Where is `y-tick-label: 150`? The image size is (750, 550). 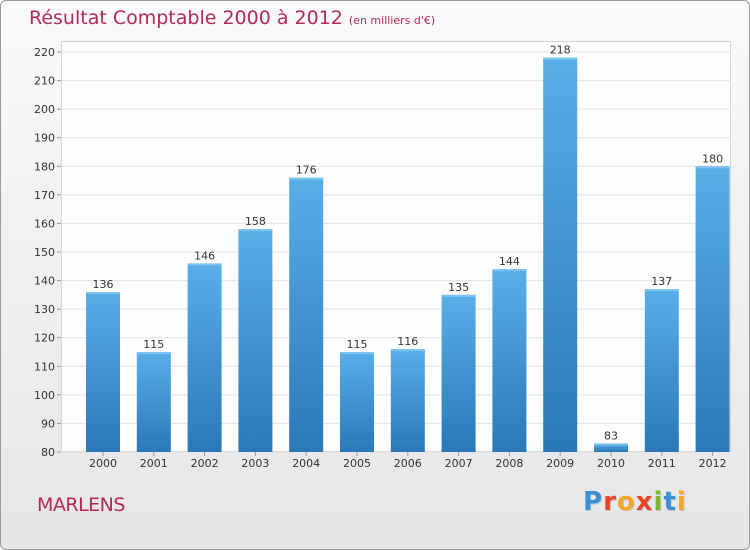
y-tick-label: 150 is located at coordinates (44, 252).